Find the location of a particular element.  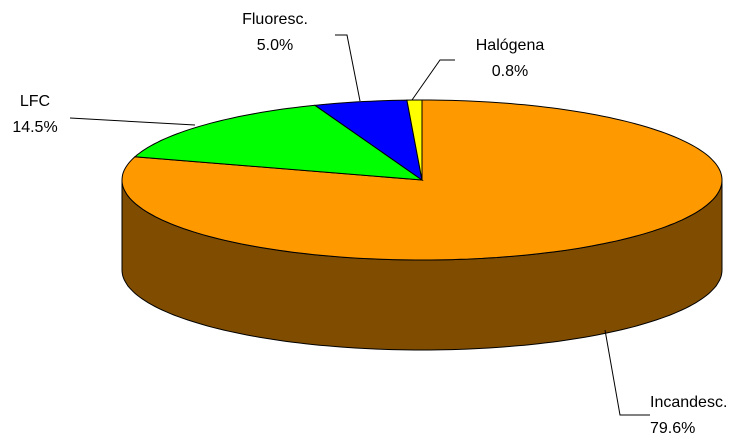

slice-value-label: 79.6% is located at coordinates (672, 428).